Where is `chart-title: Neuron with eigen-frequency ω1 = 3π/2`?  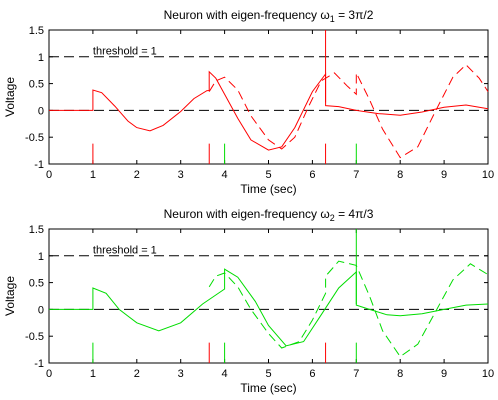 chart-title: Neuron with eigen-frequency ω1 = 3π/2 is located at coordinates (269, 16).